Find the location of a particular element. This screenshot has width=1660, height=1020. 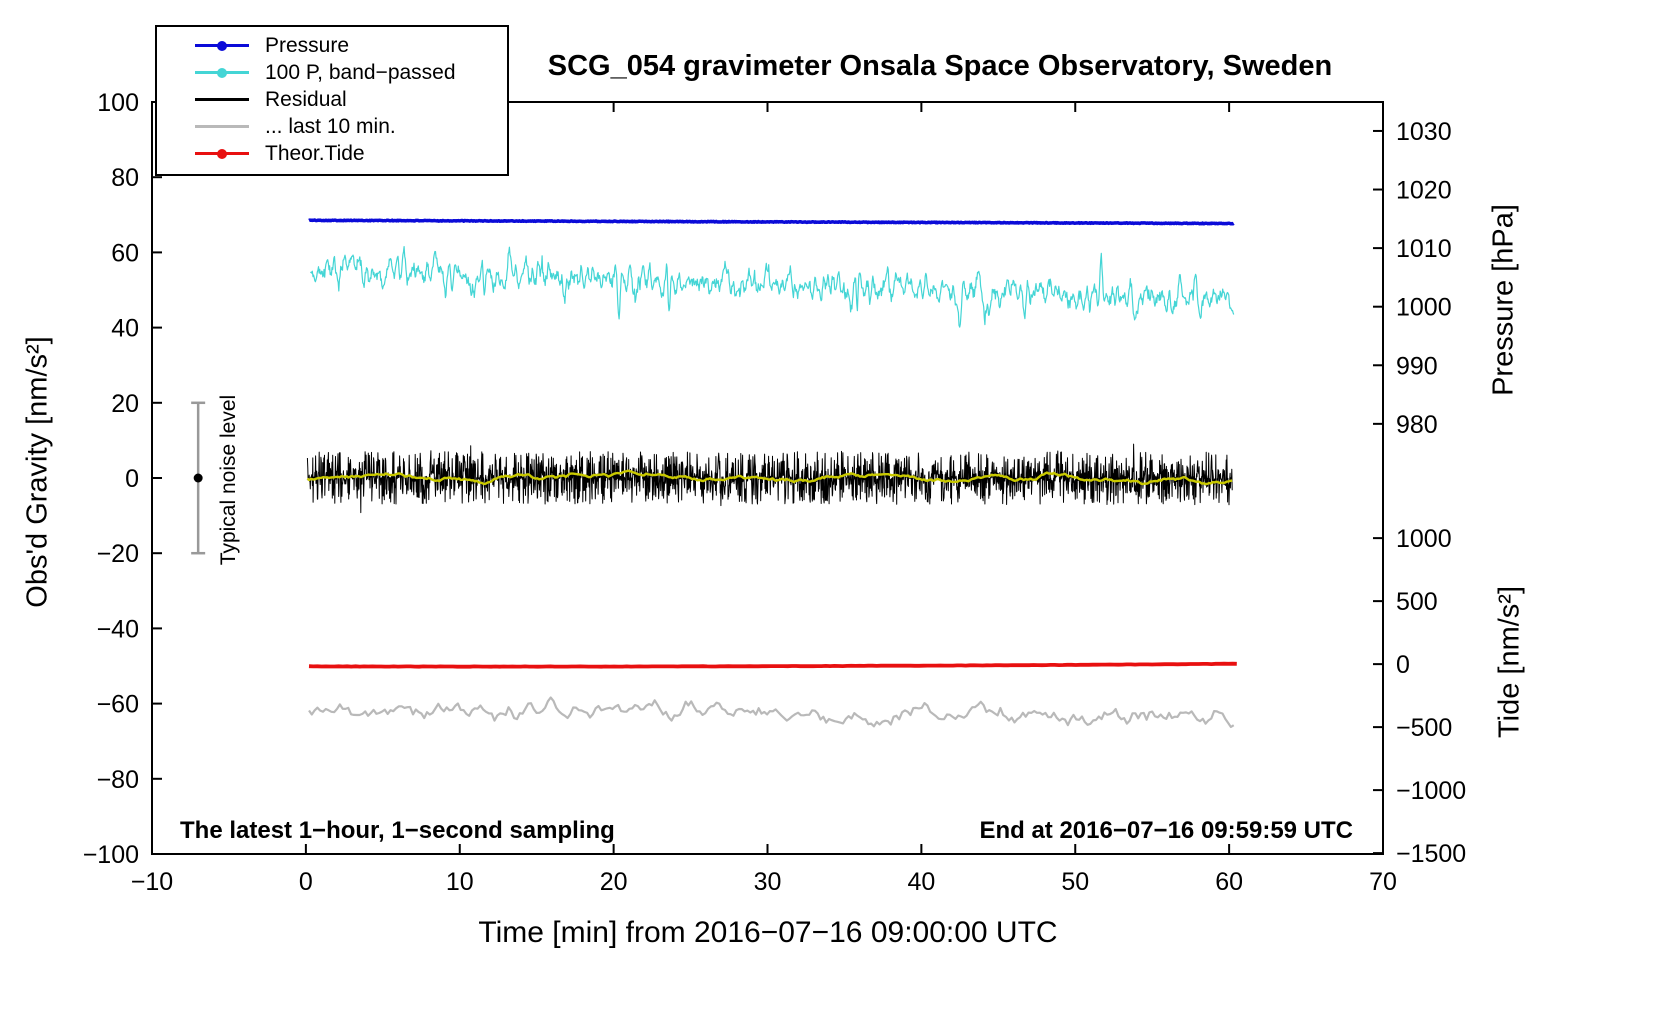

pressure-tick-label: 1000 is located at coordinates (1424, 308).